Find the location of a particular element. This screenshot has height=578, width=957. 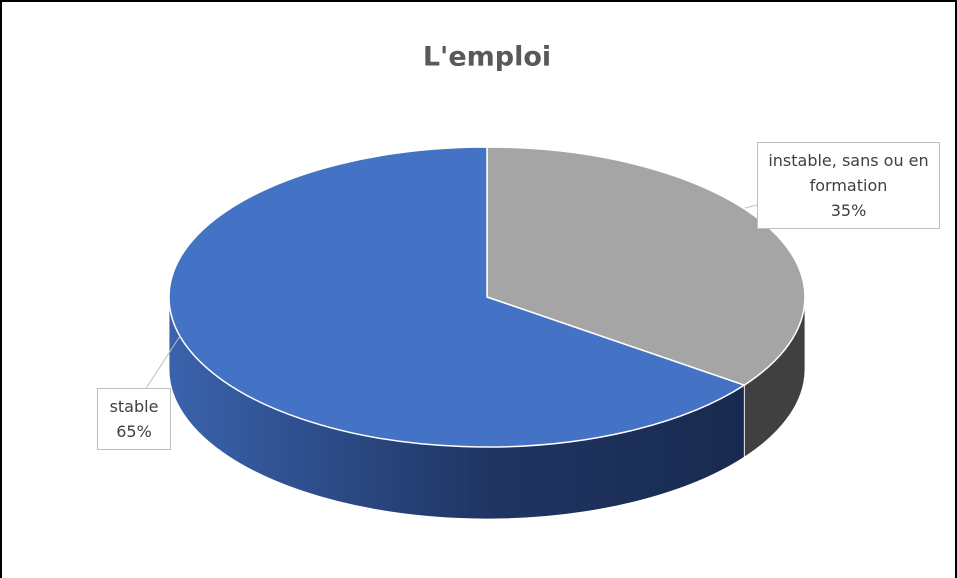

category-label: instable, sans ou en formation is located at coordinates (848, 173).